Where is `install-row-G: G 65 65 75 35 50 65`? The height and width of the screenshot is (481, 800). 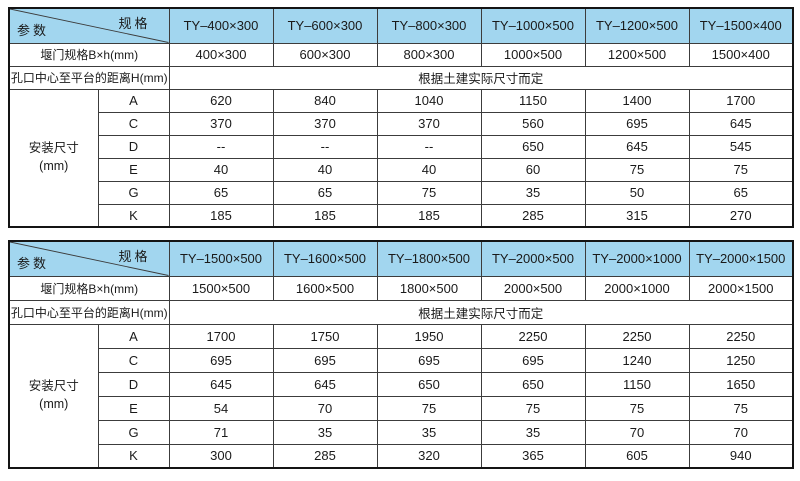
install-row-G: G 65 65 75 35 50 65 is located at coordinates (401, 192).